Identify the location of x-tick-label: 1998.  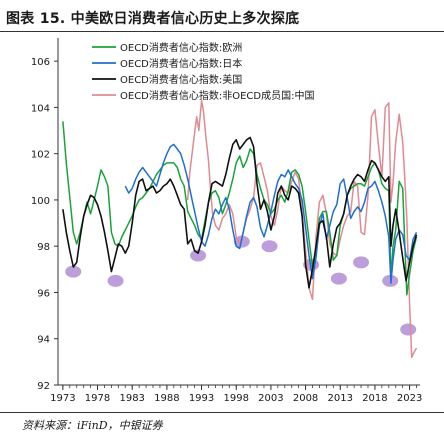
(235, 398).